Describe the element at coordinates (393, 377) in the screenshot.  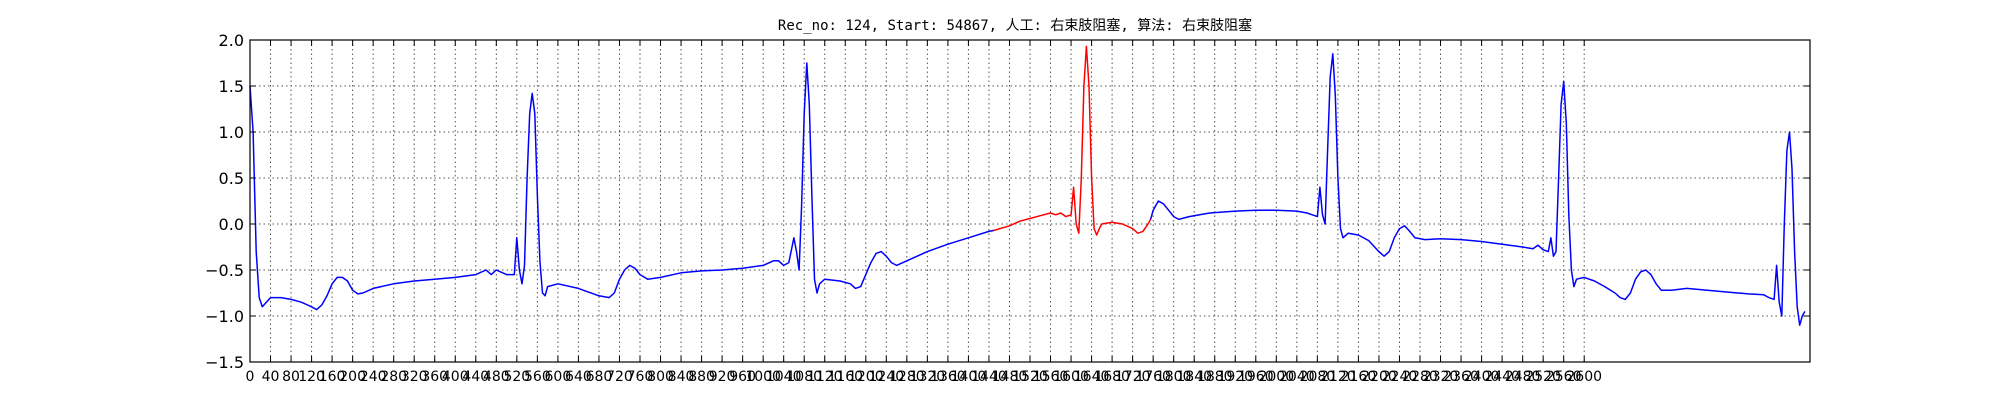
I see `x-tick-label: 280` at that location.